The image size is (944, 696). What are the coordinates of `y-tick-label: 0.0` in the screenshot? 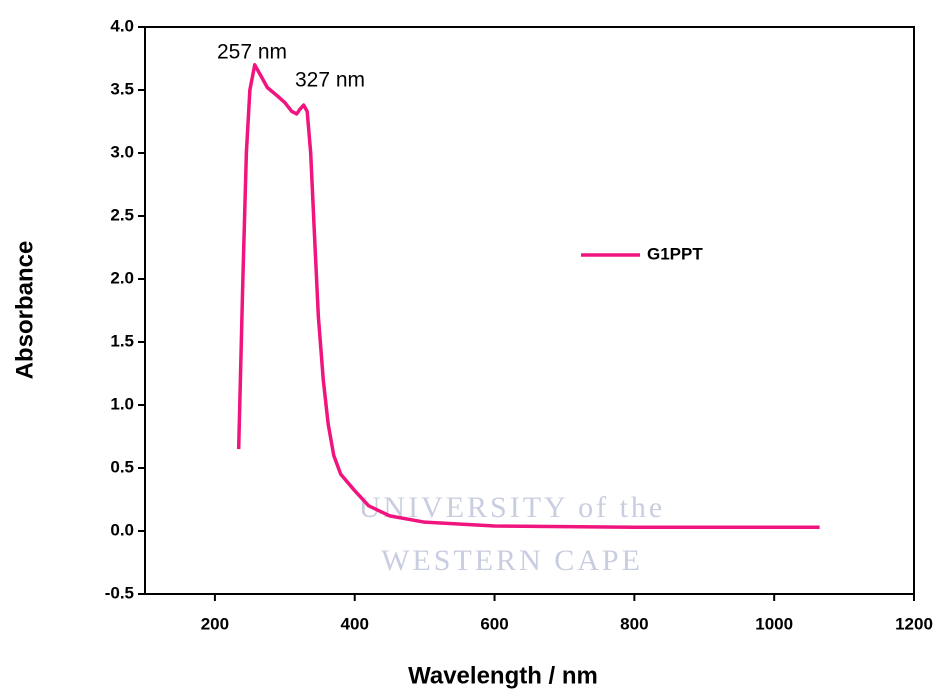 It's located at (122, 529).